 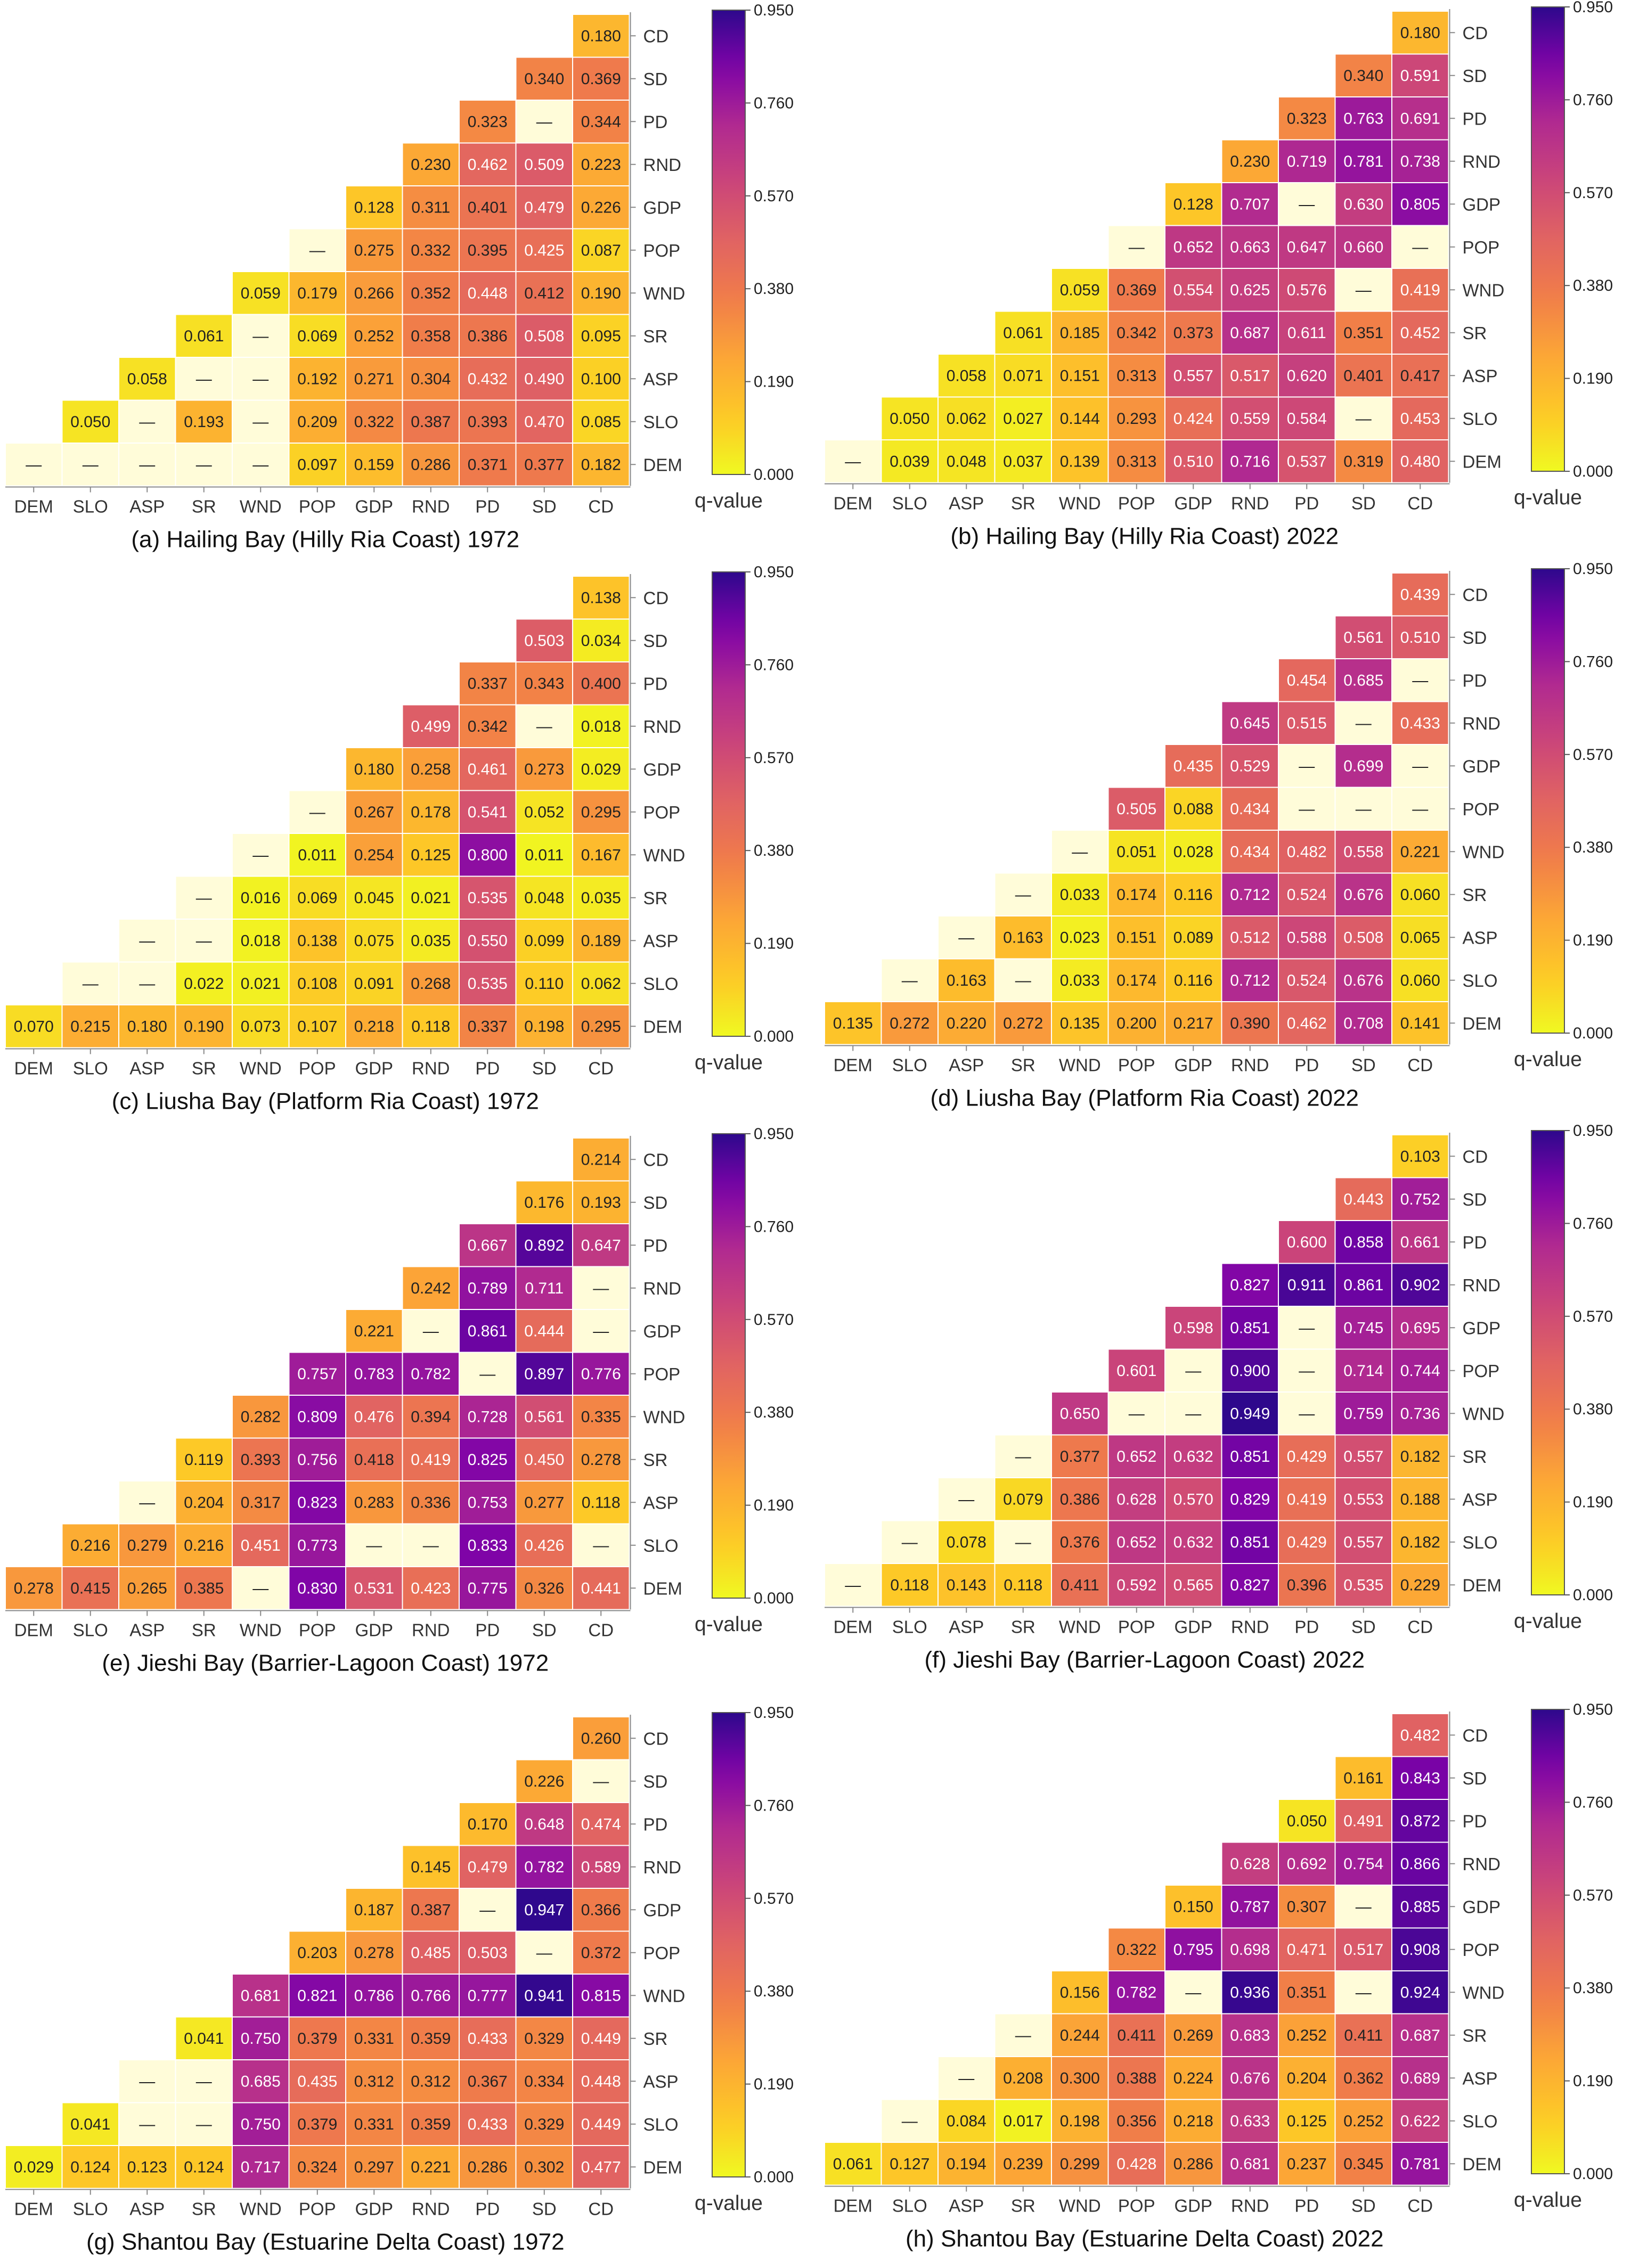 I want to click on cell-value-label: 0.018, so click(x=261, y=940).